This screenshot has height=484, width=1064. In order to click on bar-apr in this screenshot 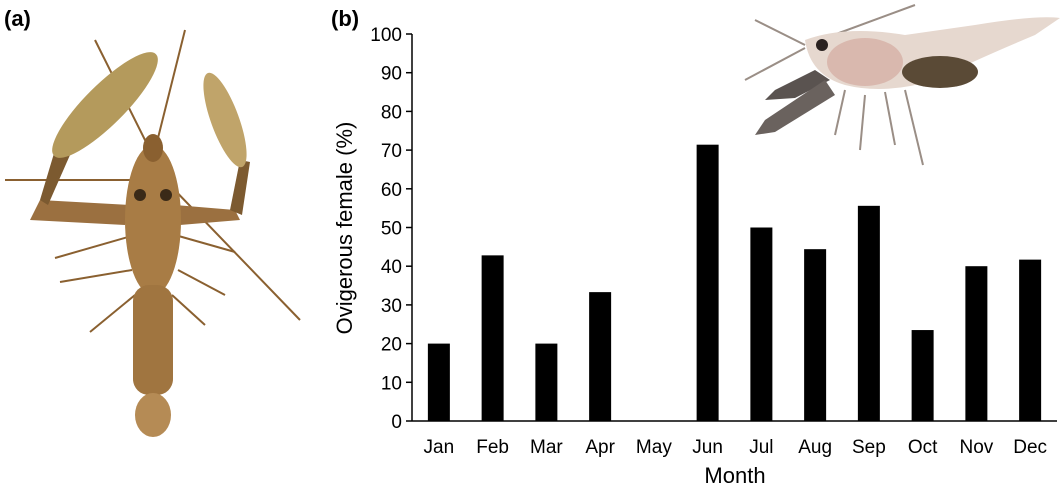, I will do `click(600, 356)`.